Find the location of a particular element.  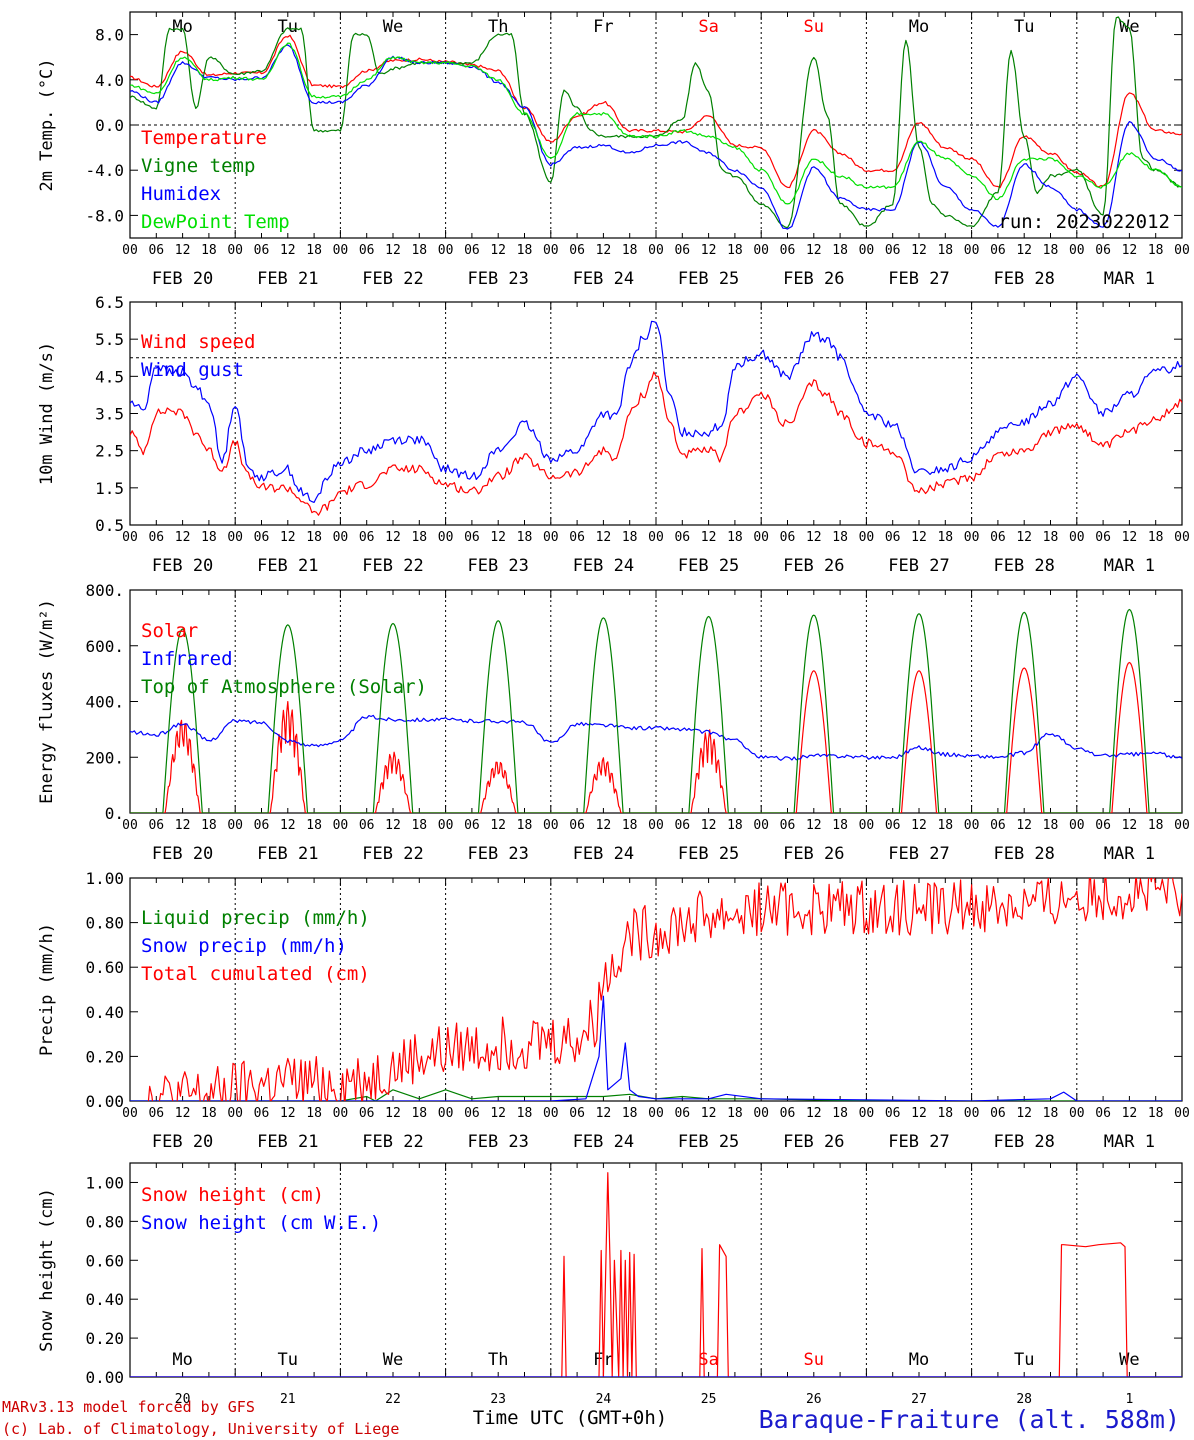

date-label: FEB 25 is located at coordinates (708, 279).